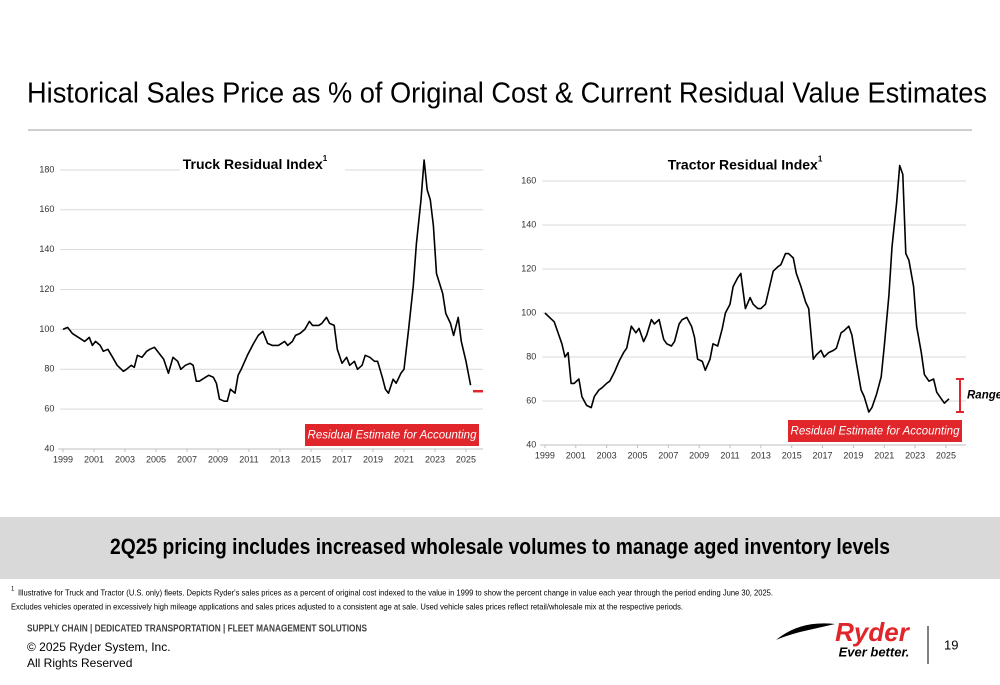 The width and height of the screenshot is (1000, 685). I want to click on copyright: © 2025 Ryder System, Inc., so click(99, 647).